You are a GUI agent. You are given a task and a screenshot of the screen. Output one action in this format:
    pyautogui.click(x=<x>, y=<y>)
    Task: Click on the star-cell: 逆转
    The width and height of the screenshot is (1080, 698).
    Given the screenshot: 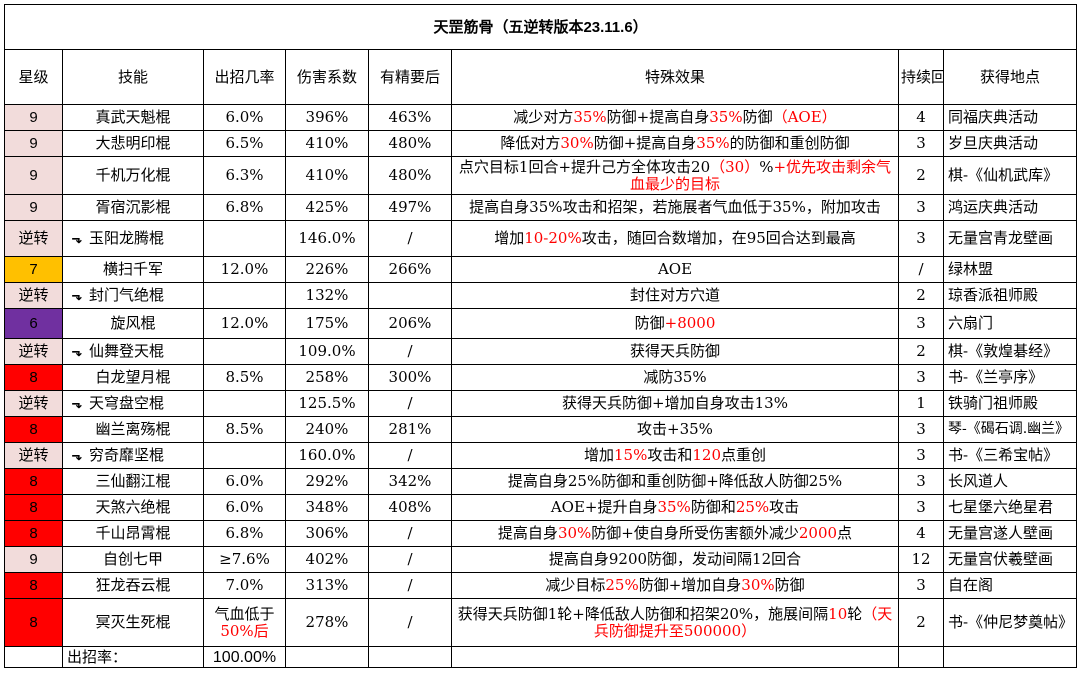 What is the action you would take?
    pyautogui.click(x=33, y=403)
    